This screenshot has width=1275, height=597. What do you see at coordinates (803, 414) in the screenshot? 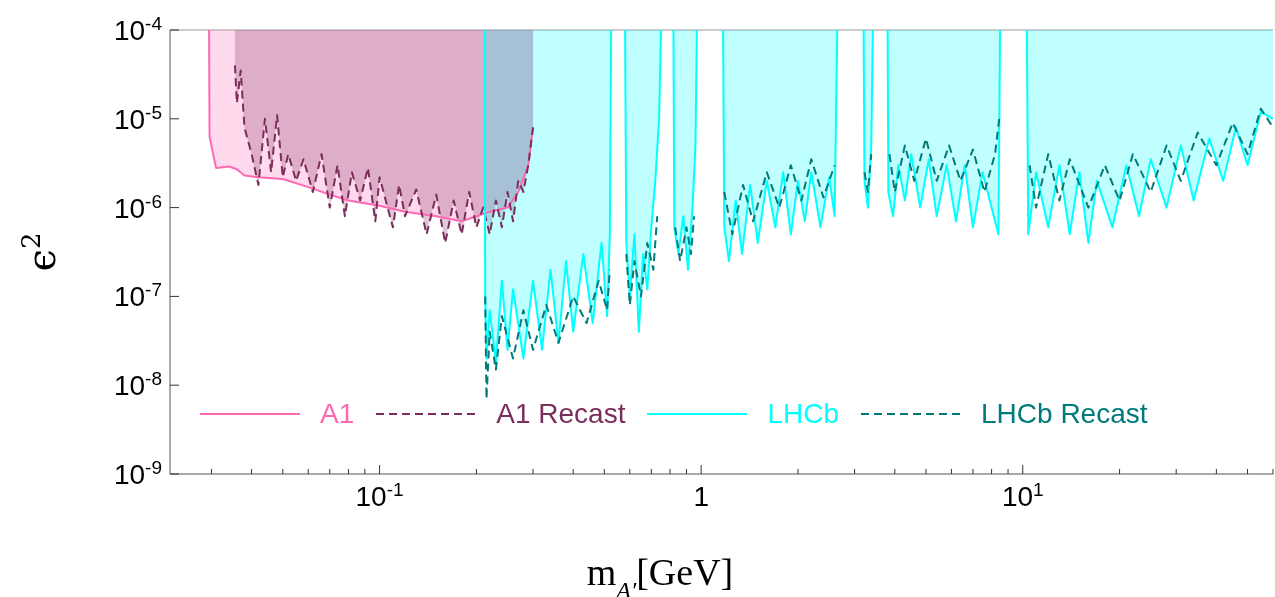
I see `legend-label: LHCb` at bounding box center [803, 414].